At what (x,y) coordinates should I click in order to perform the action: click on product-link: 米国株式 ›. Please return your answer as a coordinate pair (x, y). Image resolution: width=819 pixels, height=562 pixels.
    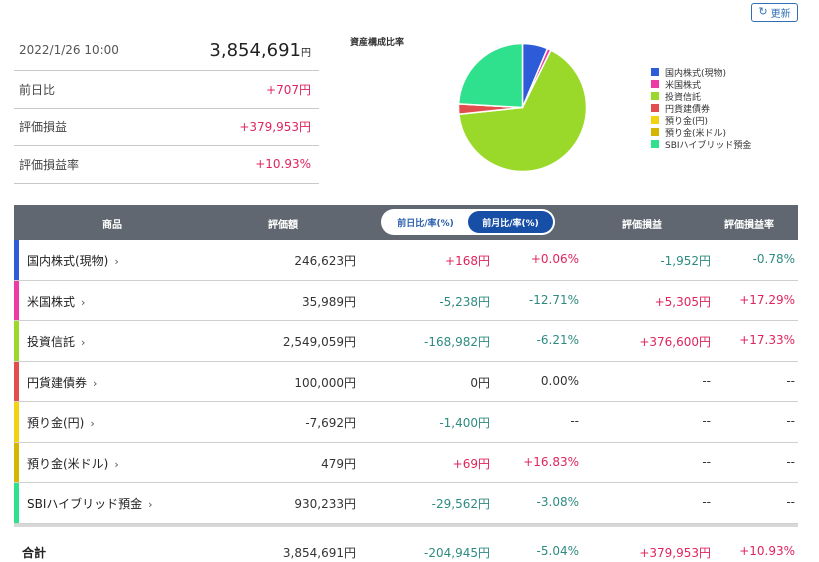
    Looking at the image, I should click on (56, 301).